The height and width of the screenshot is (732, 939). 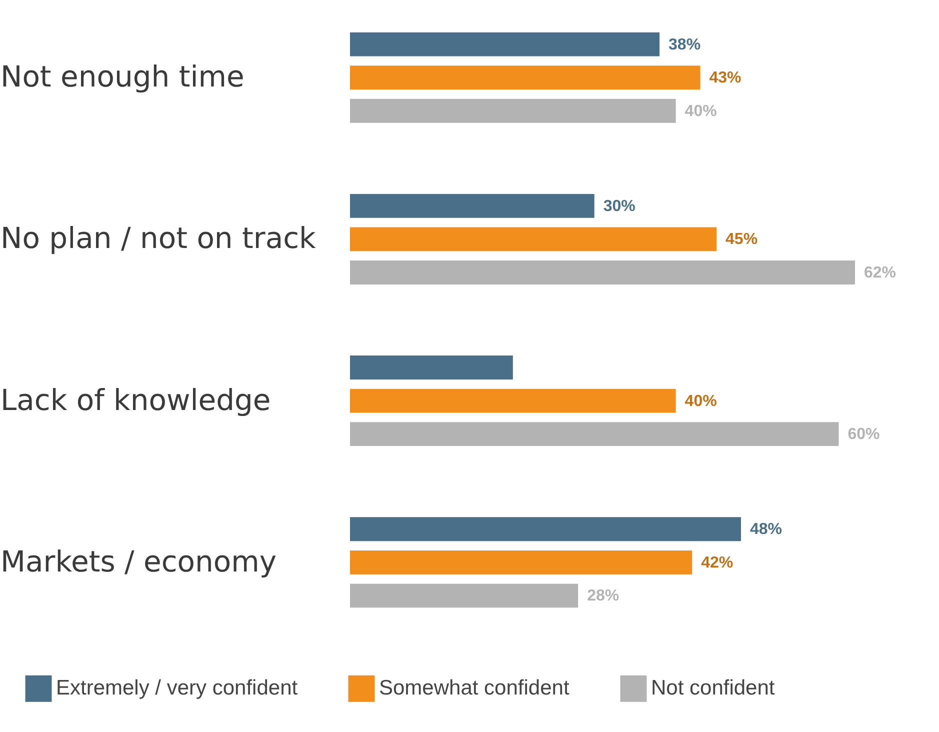 I want to click on y-tick-label: No plan / not on track, so click(x=158, y=238).